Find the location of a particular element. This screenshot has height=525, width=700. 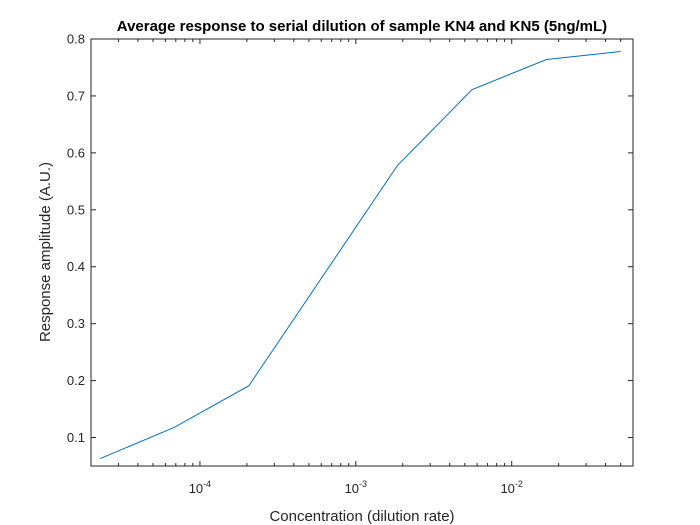

y-tick-label: 0.3 is located at coordinates (76, 323).